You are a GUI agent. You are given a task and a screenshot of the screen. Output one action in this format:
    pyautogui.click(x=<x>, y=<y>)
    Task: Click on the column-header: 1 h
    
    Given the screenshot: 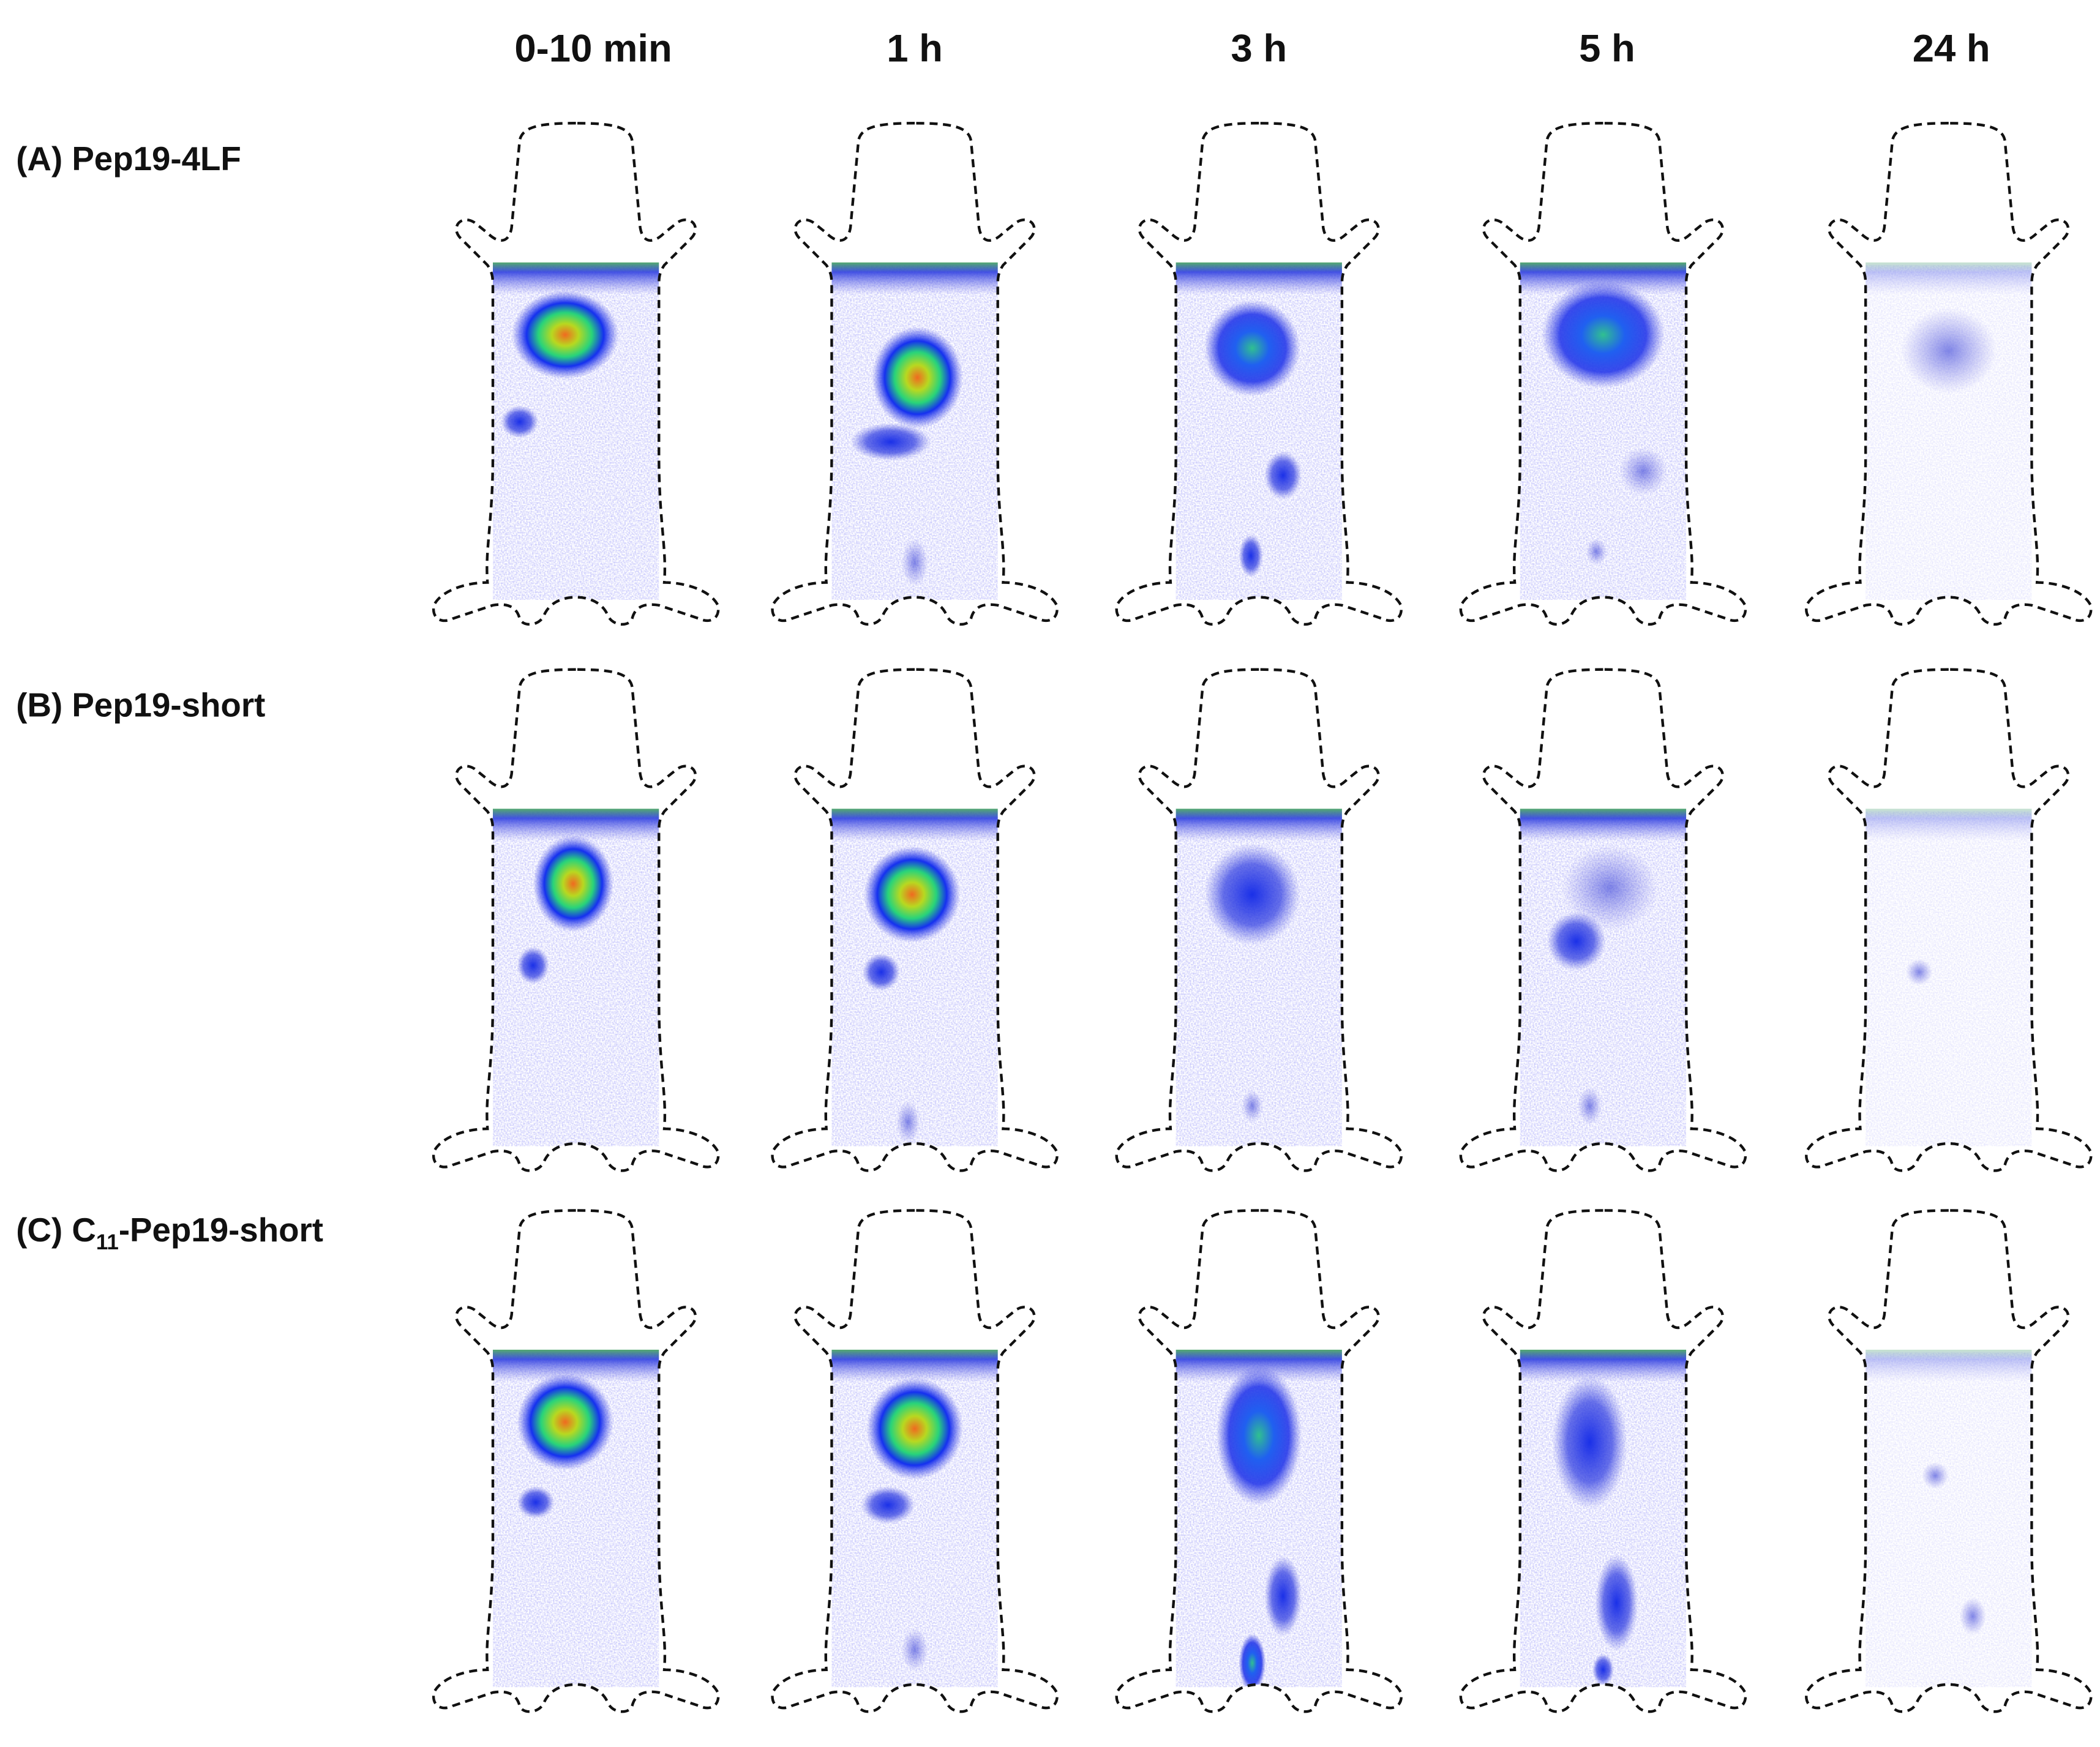 What is the action you would take?
    pyautogui.click(x=915, y=49)
    